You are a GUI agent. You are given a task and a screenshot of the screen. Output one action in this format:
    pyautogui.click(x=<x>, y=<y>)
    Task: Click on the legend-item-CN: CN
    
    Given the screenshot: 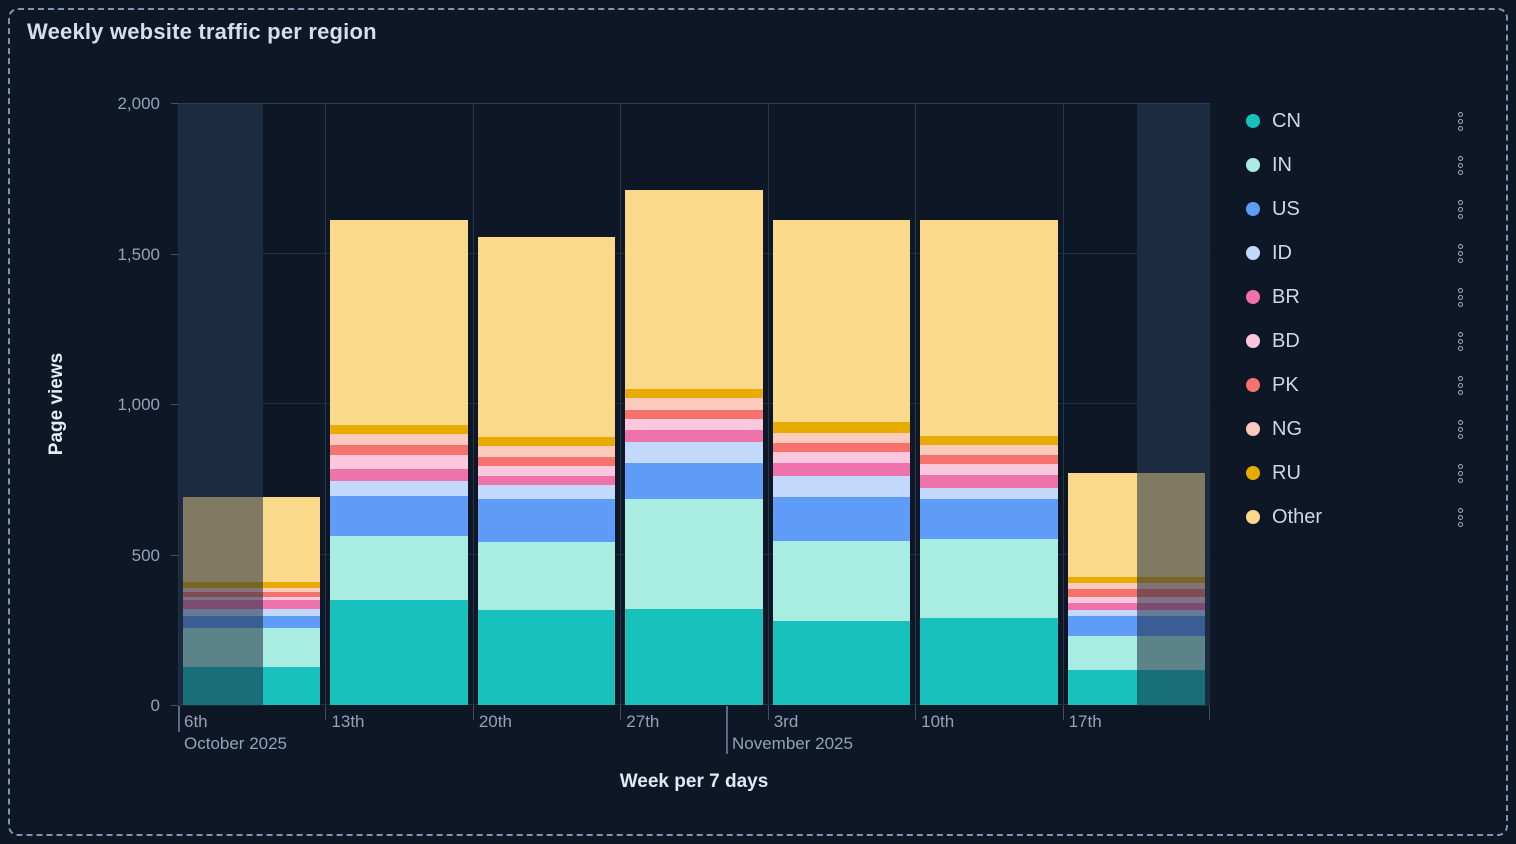 What is the action you would take?
    pyautogui.click(x=1356, y=121)
    